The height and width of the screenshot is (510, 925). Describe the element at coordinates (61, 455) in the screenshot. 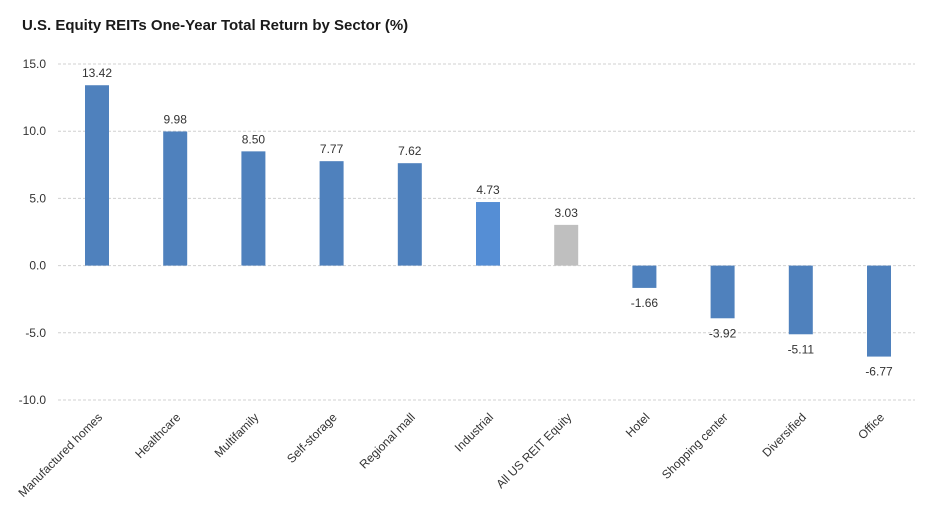

I see `x-category-label: Manufactured homes` at that location.